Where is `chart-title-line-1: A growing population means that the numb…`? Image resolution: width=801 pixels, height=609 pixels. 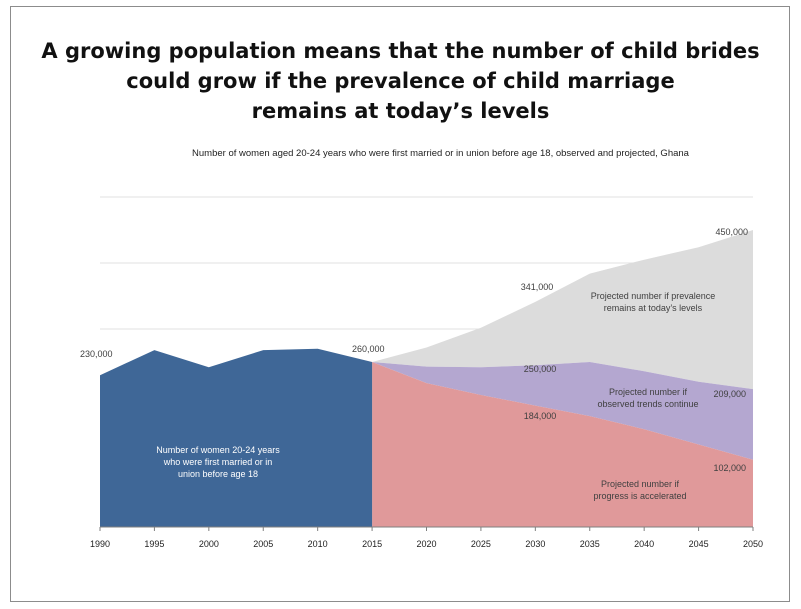 chart-title-line-1: A growing population means that the numb… is located at coordinates (400, 51).